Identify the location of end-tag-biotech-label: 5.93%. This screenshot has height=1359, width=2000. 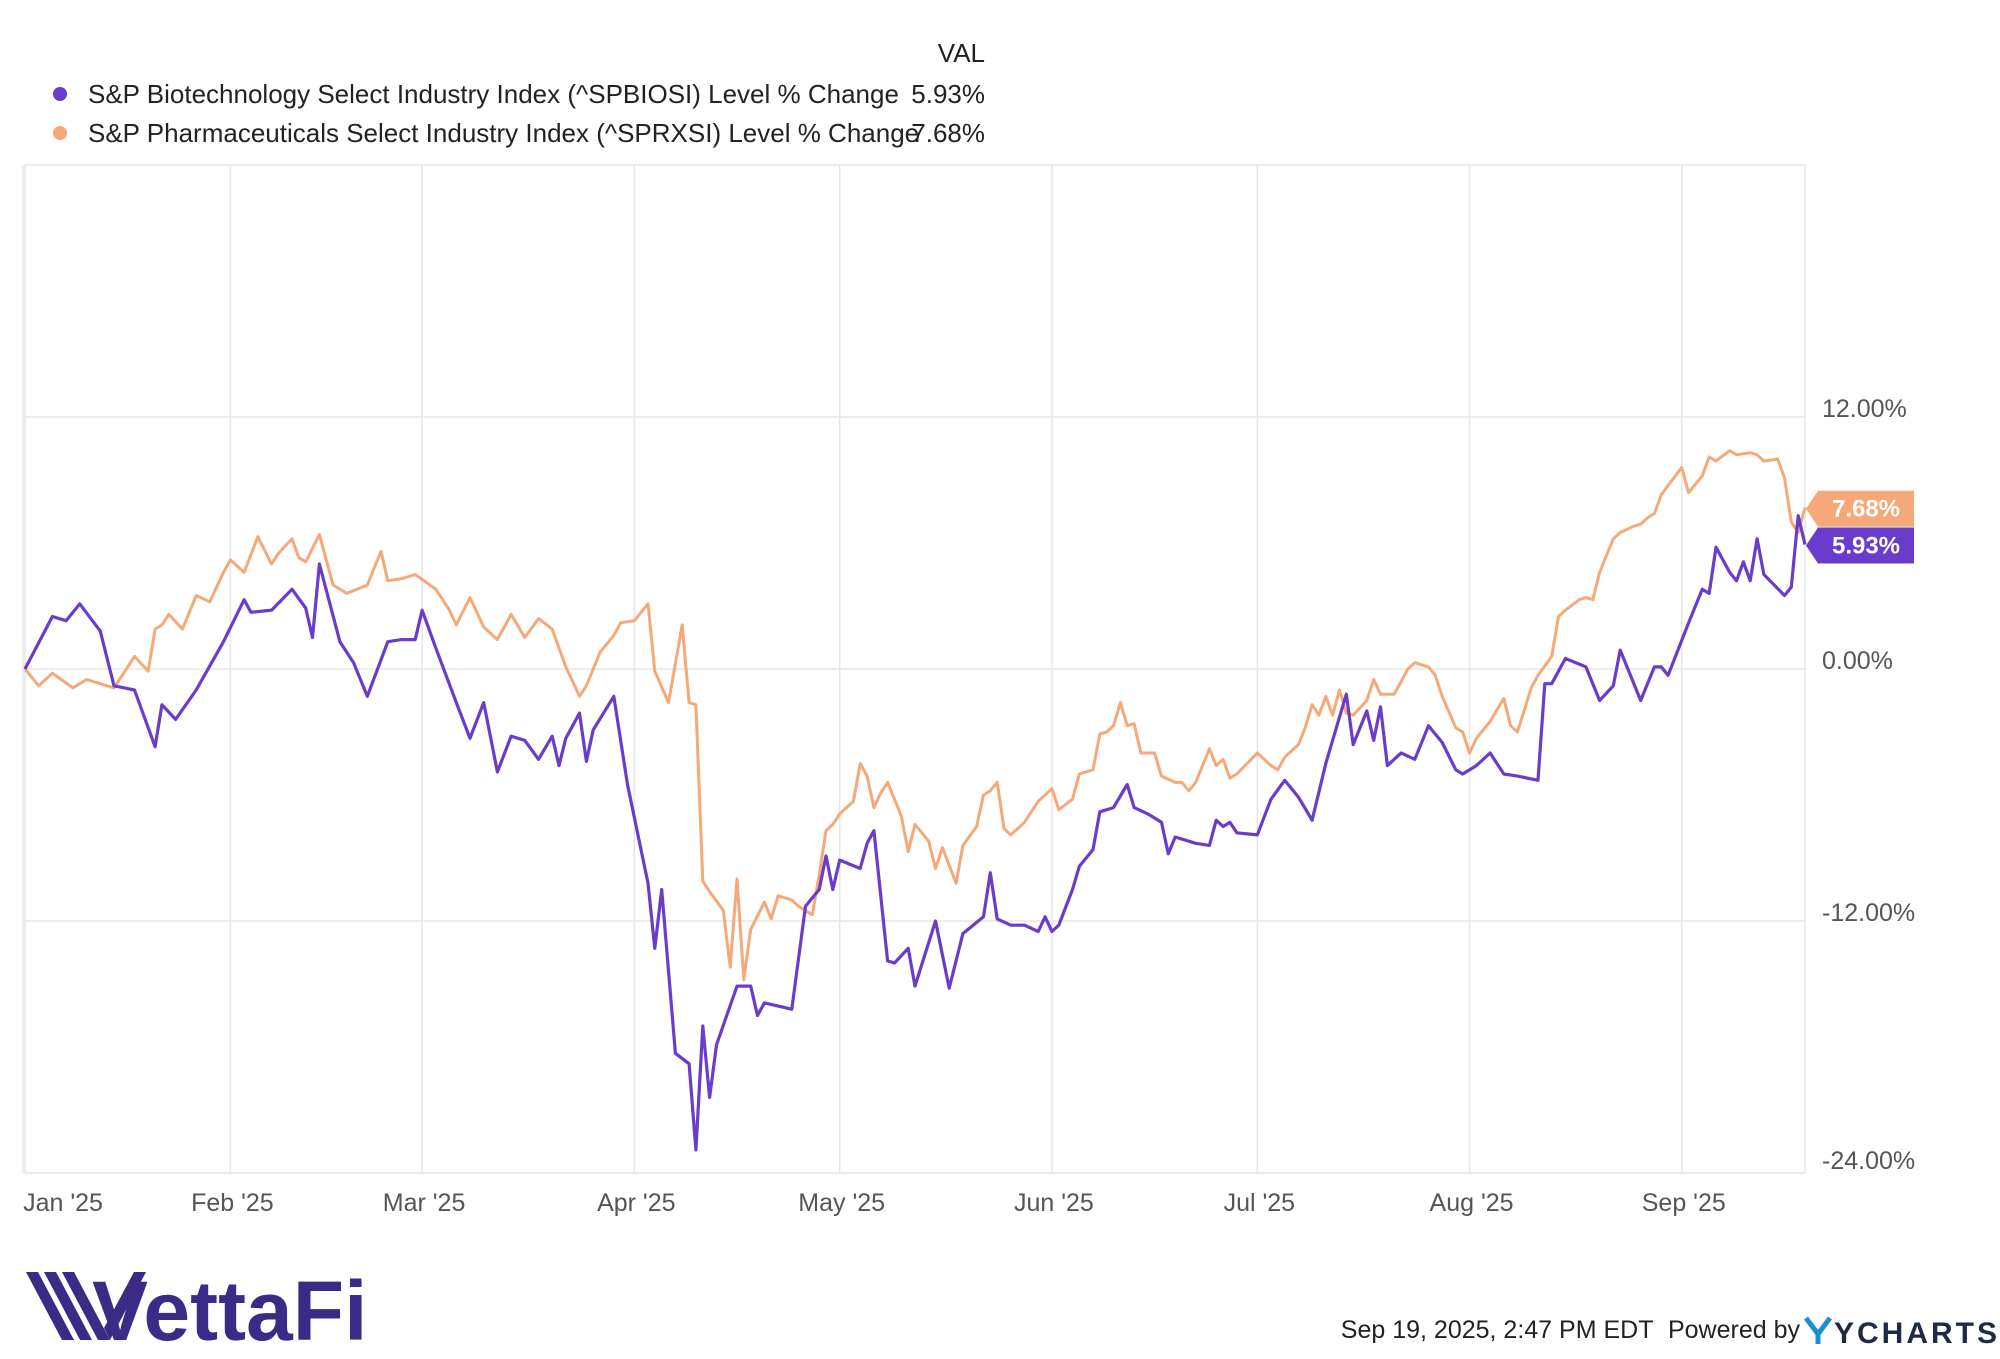
(1866, 545).